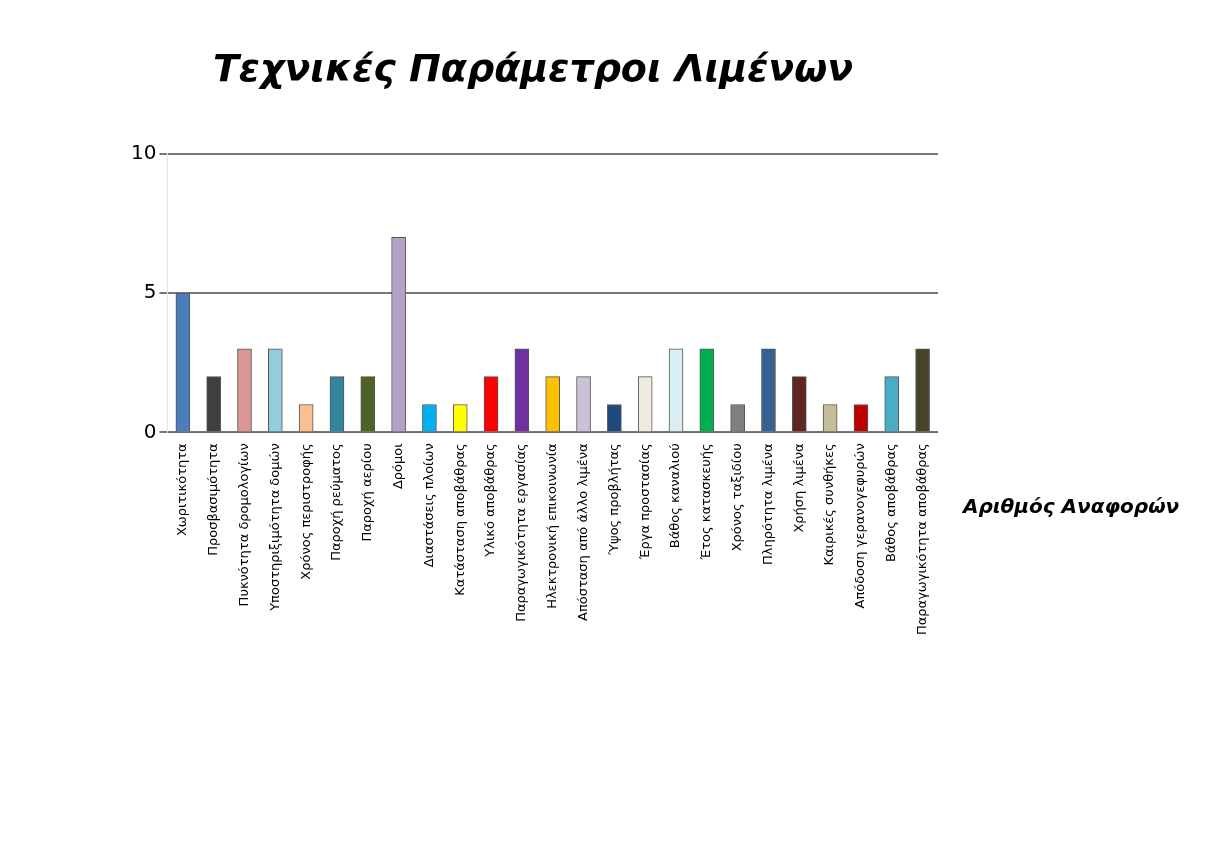 The width and height of the screenshot is (1219, 841). Describe the element at coordinates (521, 532) in the screenshot. I see `x-tick-label: Παραγωγικότητα εργασίας` at that location.